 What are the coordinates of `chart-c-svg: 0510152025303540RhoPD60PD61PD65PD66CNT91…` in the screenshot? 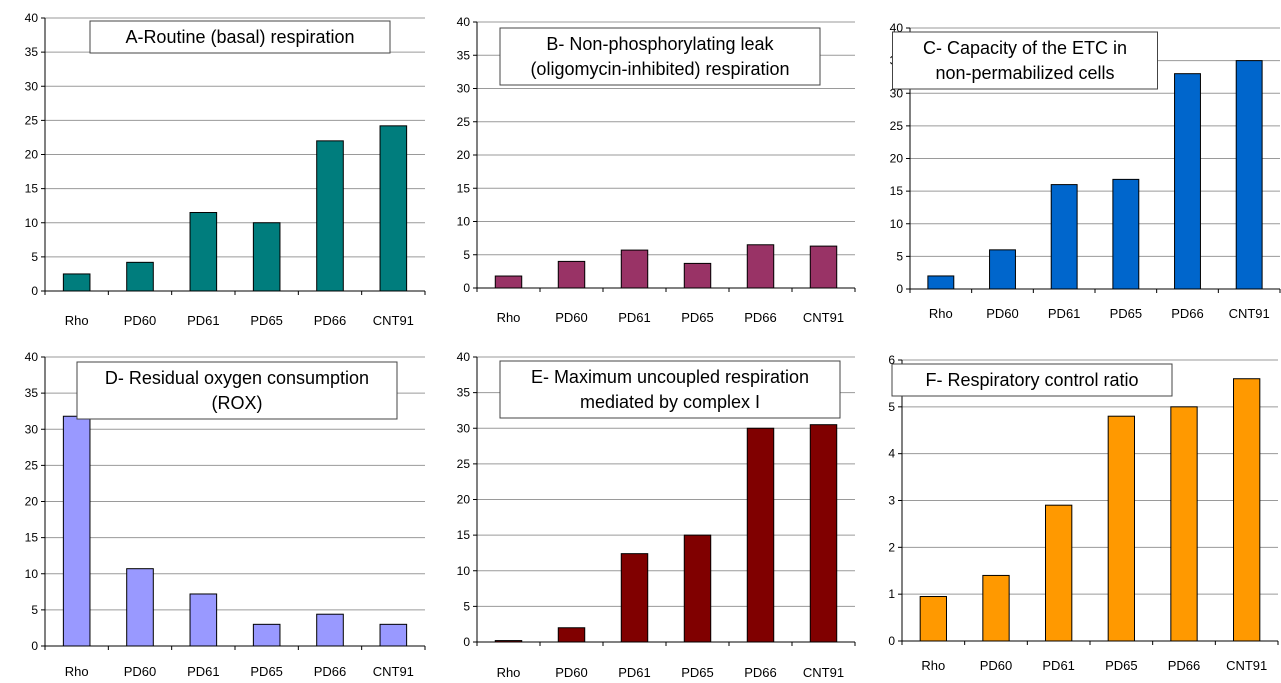 It's located at (1085, 171).